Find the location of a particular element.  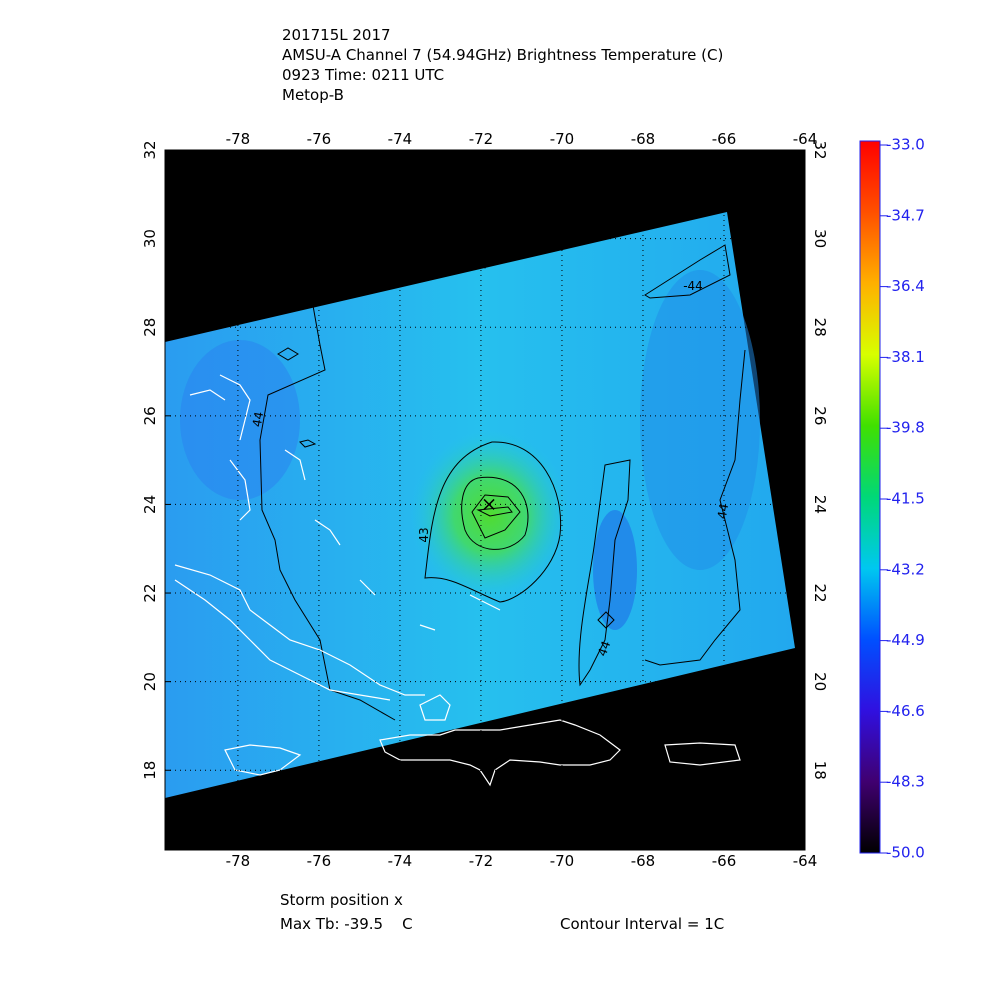

storm-position-label: Storm position x is located at coordinates (341, 900).